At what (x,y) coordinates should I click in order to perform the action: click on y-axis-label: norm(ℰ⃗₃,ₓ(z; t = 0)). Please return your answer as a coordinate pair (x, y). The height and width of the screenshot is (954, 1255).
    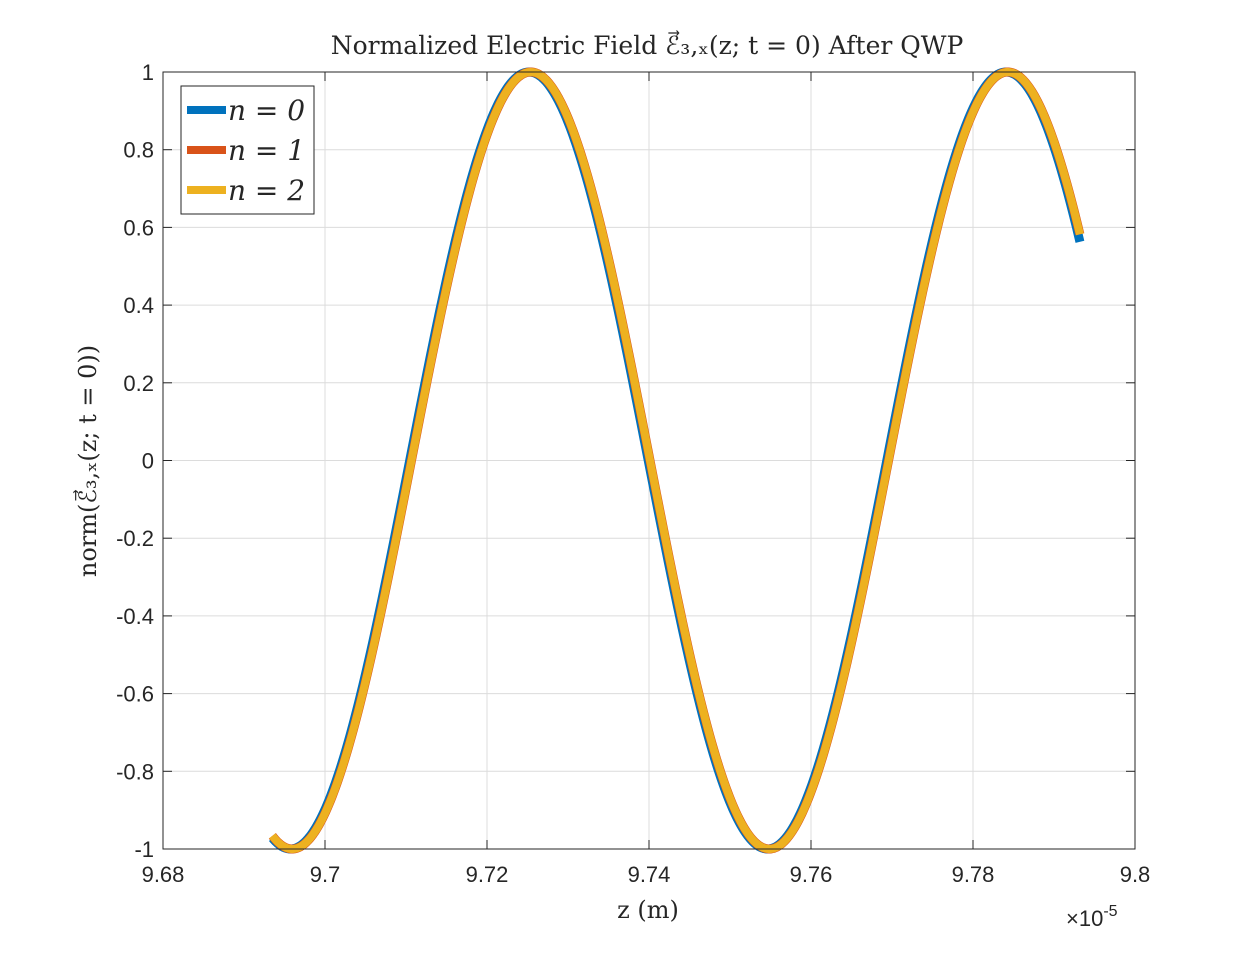
    Looking at the image, I should click on (87, 461).